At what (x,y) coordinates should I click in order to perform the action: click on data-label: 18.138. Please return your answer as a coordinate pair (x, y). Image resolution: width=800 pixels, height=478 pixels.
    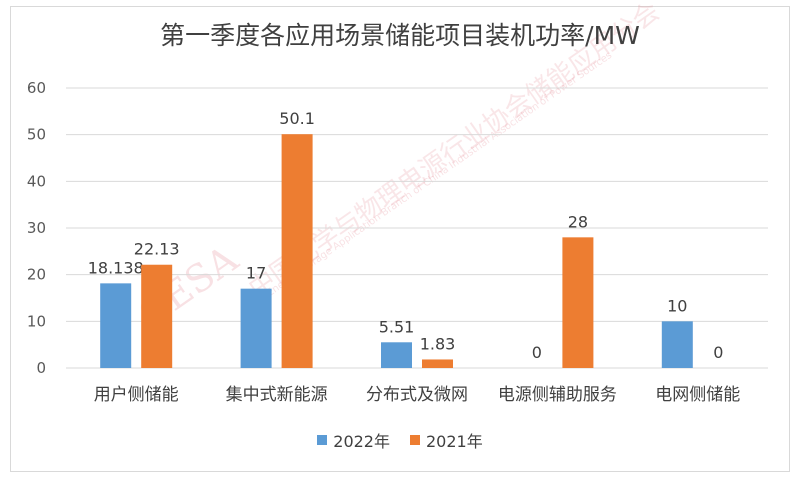
    Looking at the image, I should click on (116, 267).